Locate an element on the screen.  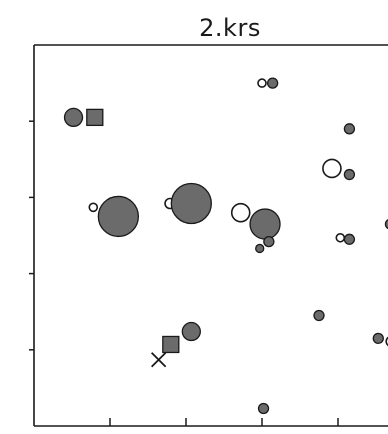
data-point-cross is located at coordinates (159, 360).